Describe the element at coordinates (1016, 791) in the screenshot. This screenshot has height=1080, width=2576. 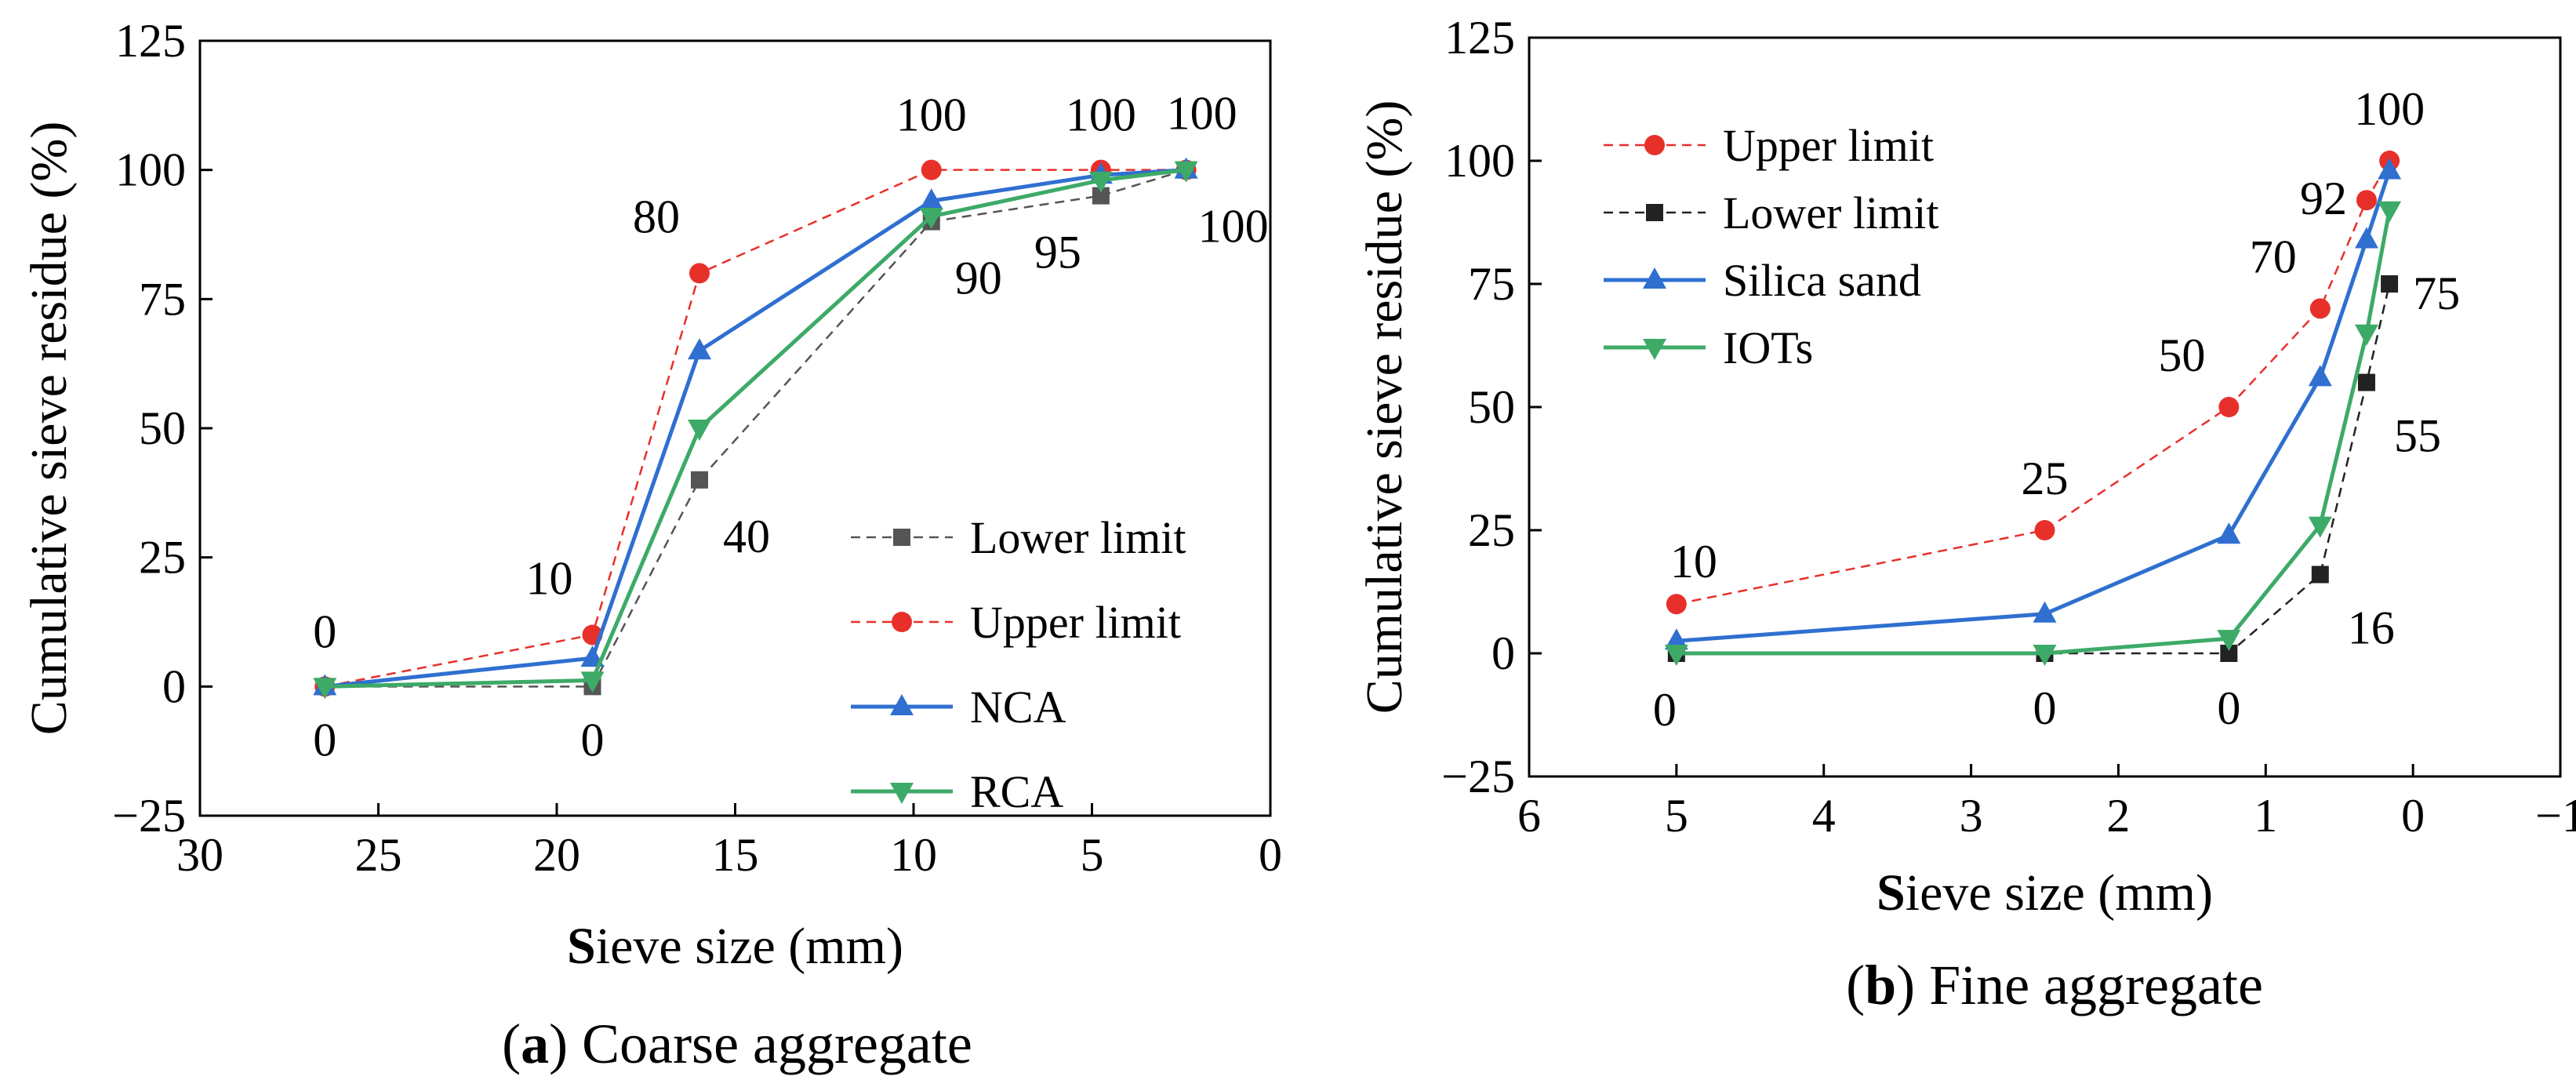
I see `legend-label: RCA` at that location.